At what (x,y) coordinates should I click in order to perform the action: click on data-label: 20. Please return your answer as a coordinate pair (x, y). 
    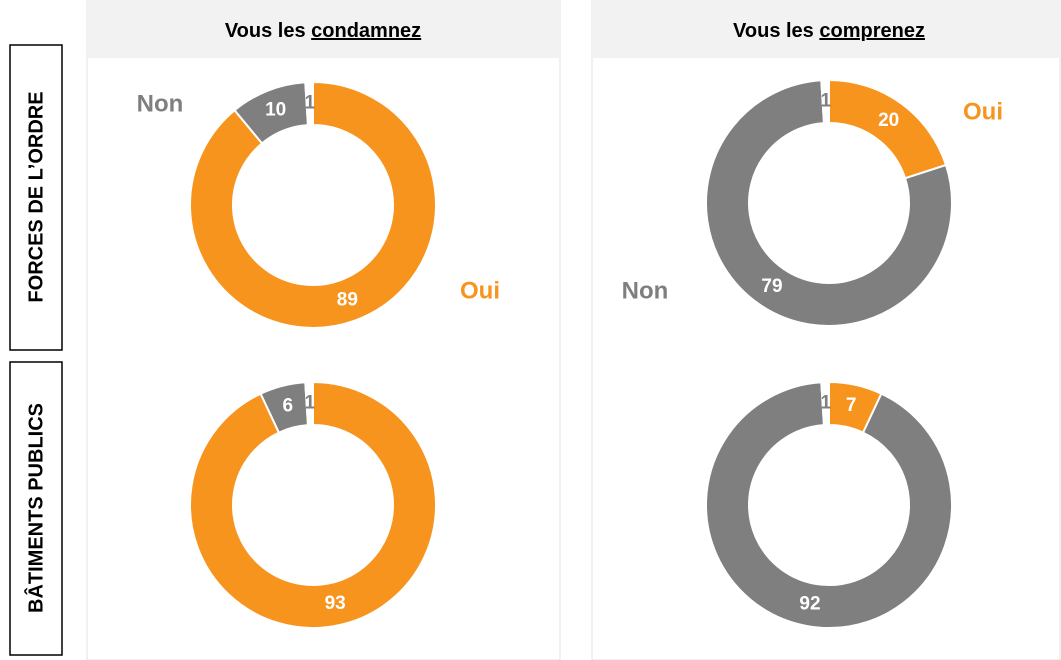
    Looking at the image, I should click on (888, 120).